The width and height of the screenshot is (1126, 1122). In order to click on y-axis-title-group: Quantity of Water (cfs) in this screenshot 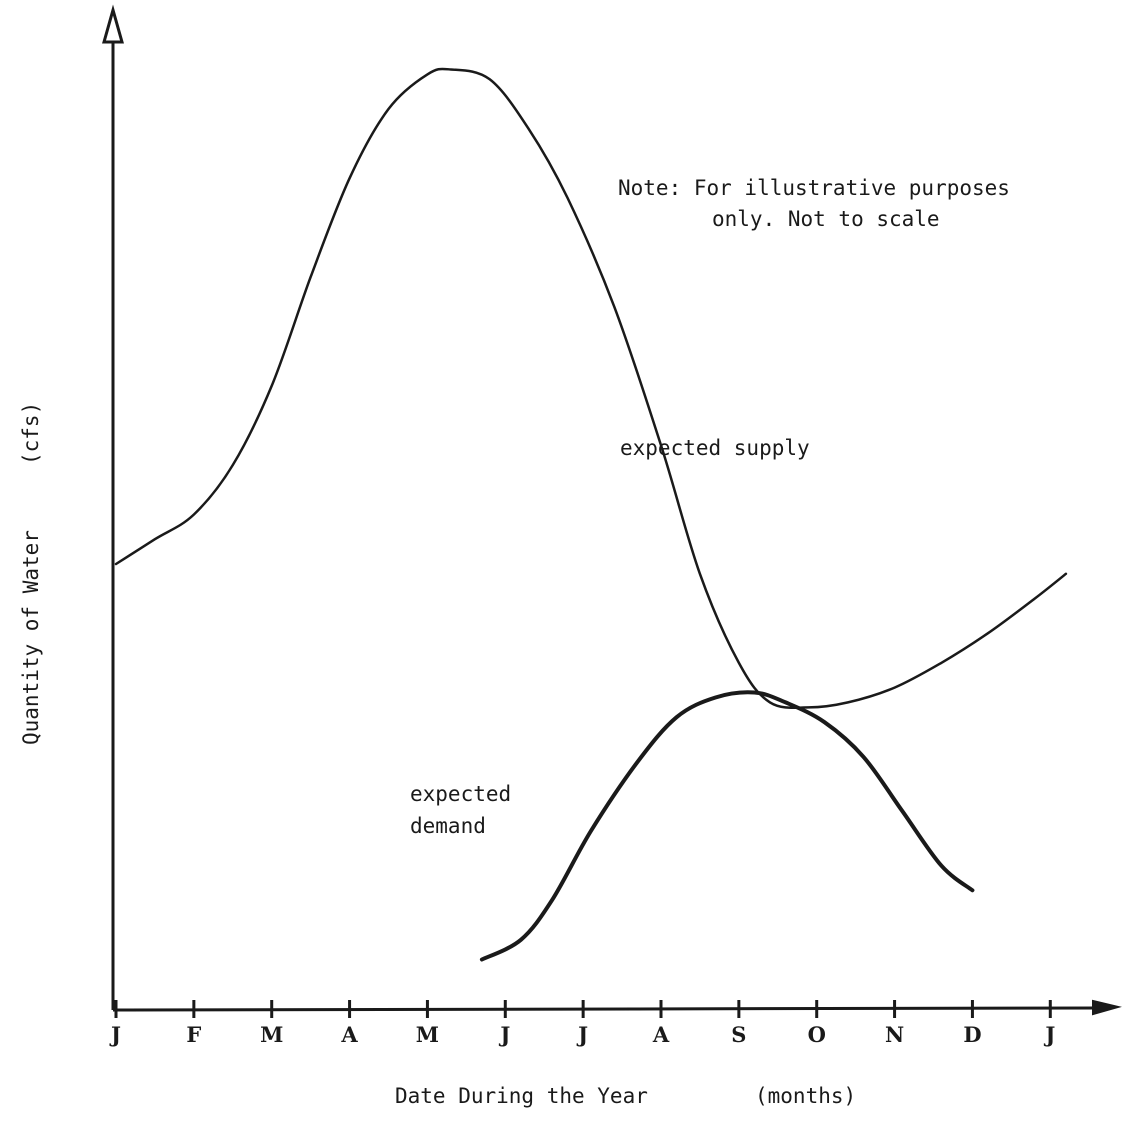, I will do `click(31, 573)`.